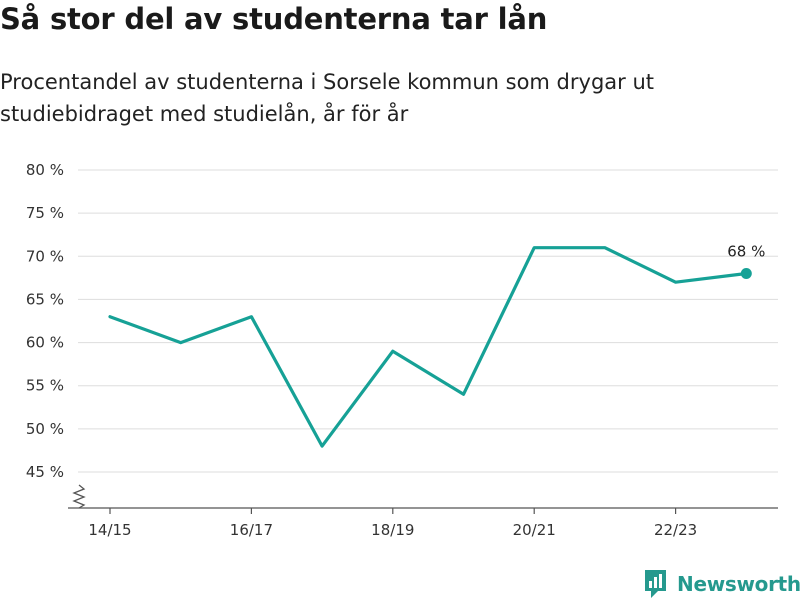 The width and height of the screenshot is (800, 601). Describe the element at coordinates (675, 530) in the screenshot. I see `x-tick-label: 22/23` at that location.